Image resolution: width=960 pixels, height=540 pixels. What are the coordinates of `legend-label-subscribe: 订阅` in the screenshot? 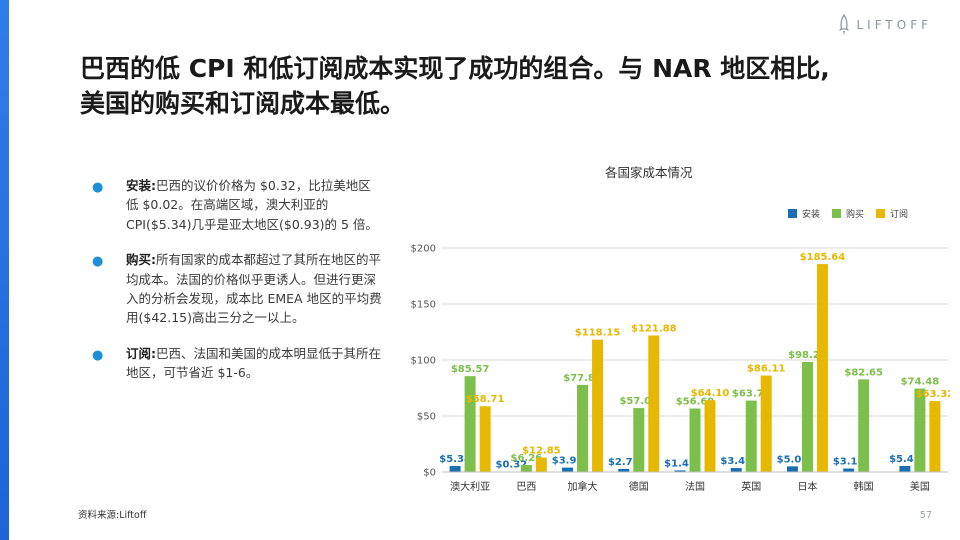 It's located at (899, 215).